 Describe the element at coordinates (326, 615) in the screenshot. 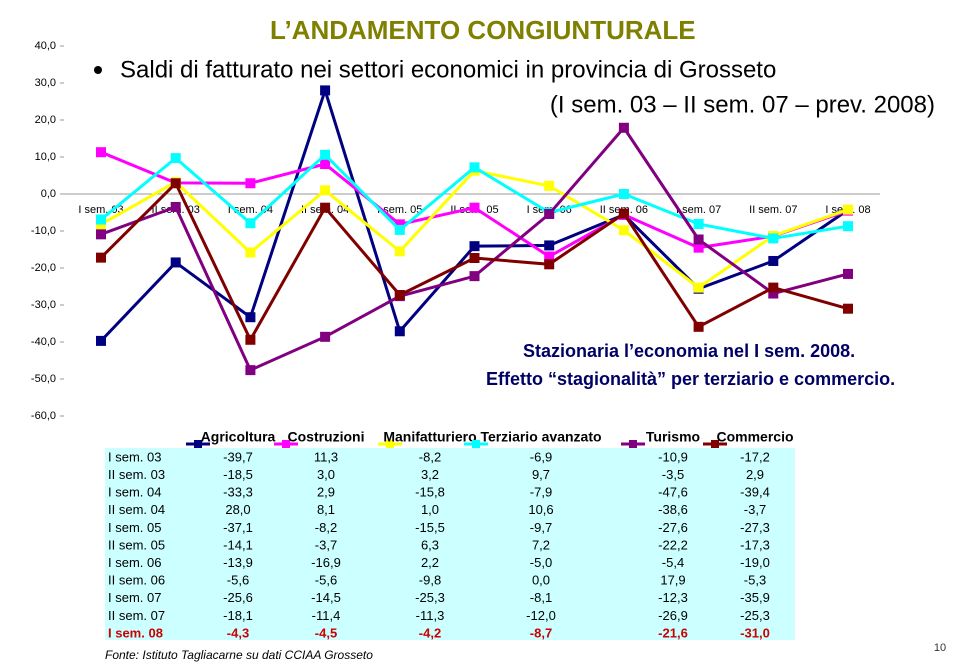

I see `table-value: -11,4` at that location.